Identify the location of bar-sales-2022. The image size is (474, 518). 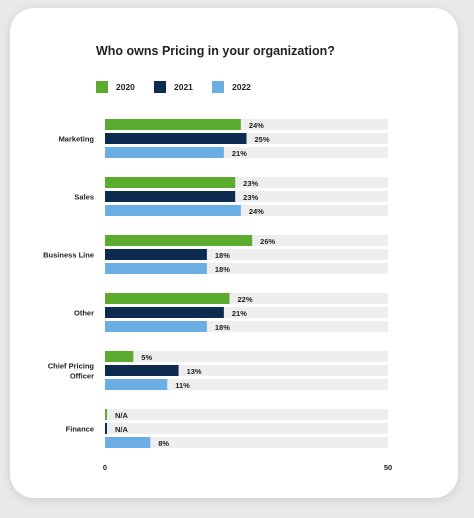
(173, 210).